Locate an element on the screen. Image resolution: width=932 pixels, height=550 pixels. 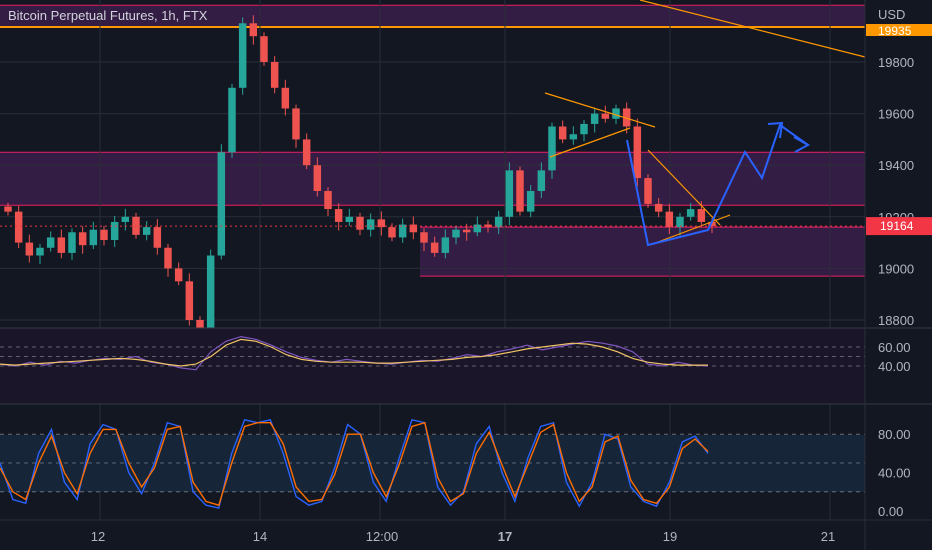
time-tick-label: 19 is located at coordinates (670, 536).